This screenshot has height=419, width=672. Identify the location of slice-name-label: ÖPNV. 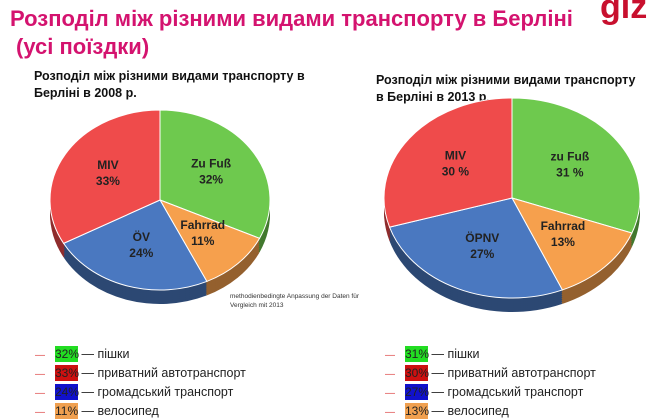
(482, 237).